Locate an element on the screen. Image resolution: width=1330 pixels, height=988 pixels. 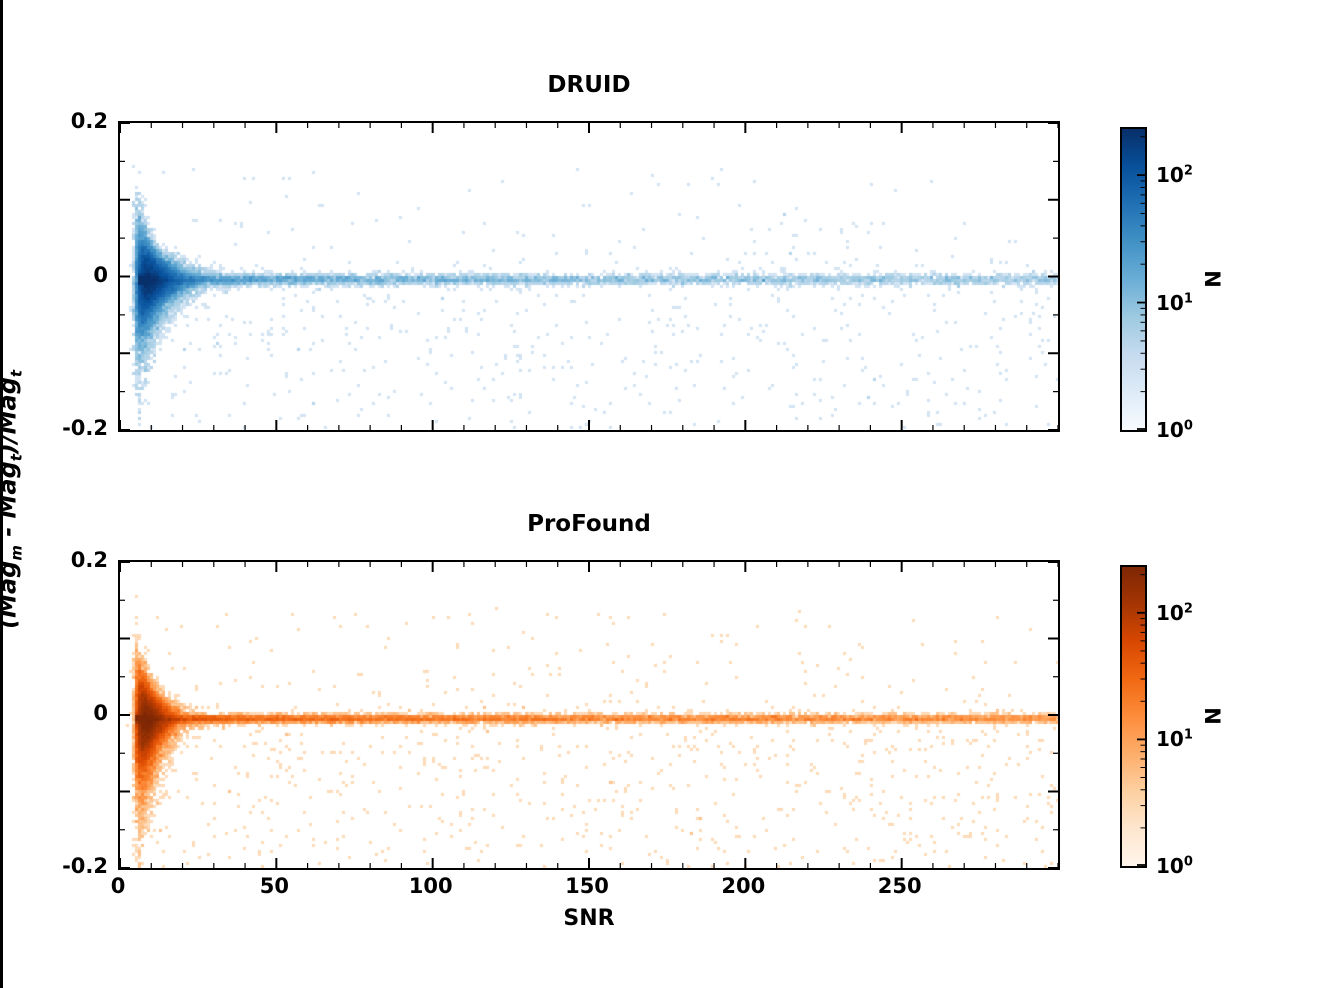
x-tick-label: 0 is located at coordinates (118, 886).